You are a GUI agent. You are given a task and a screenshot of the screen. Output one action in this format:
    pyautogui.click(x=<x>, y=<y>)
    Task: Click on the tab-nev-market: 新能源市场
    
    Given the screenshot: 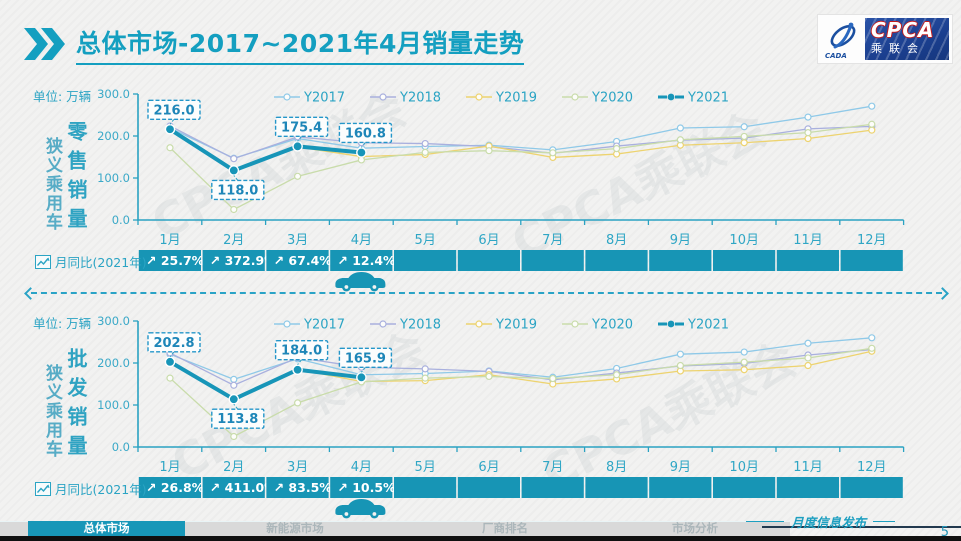 What is the action you would take?
    pyautogui.click(x=295, y=528)
    